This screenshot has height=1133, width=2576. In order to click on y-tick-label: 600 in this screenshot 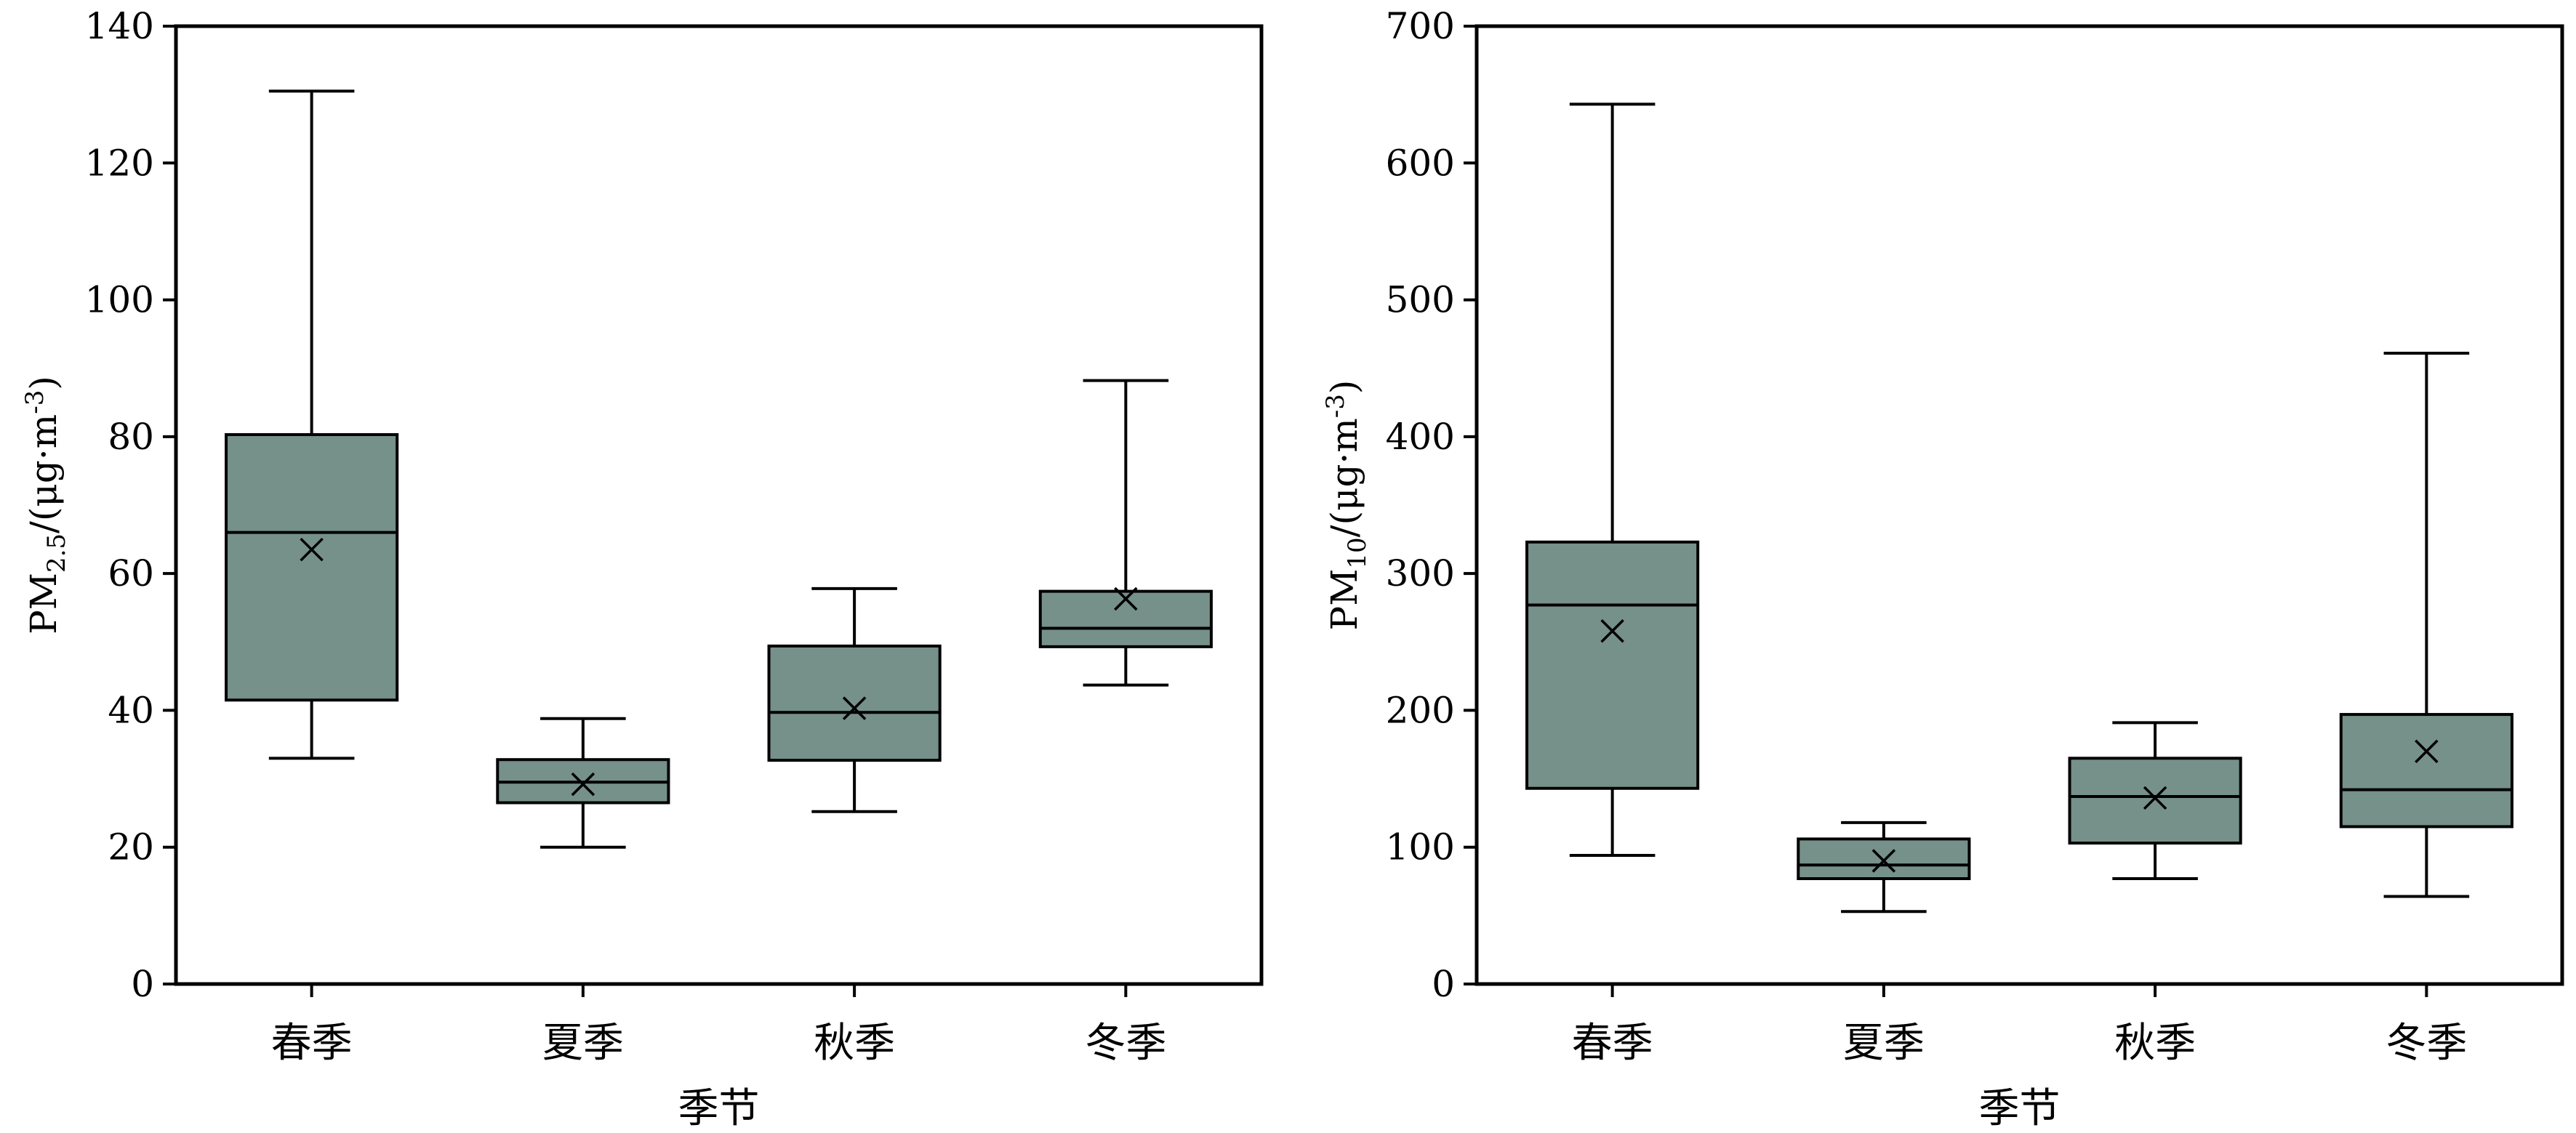, I will do `click(1420, 163)`.